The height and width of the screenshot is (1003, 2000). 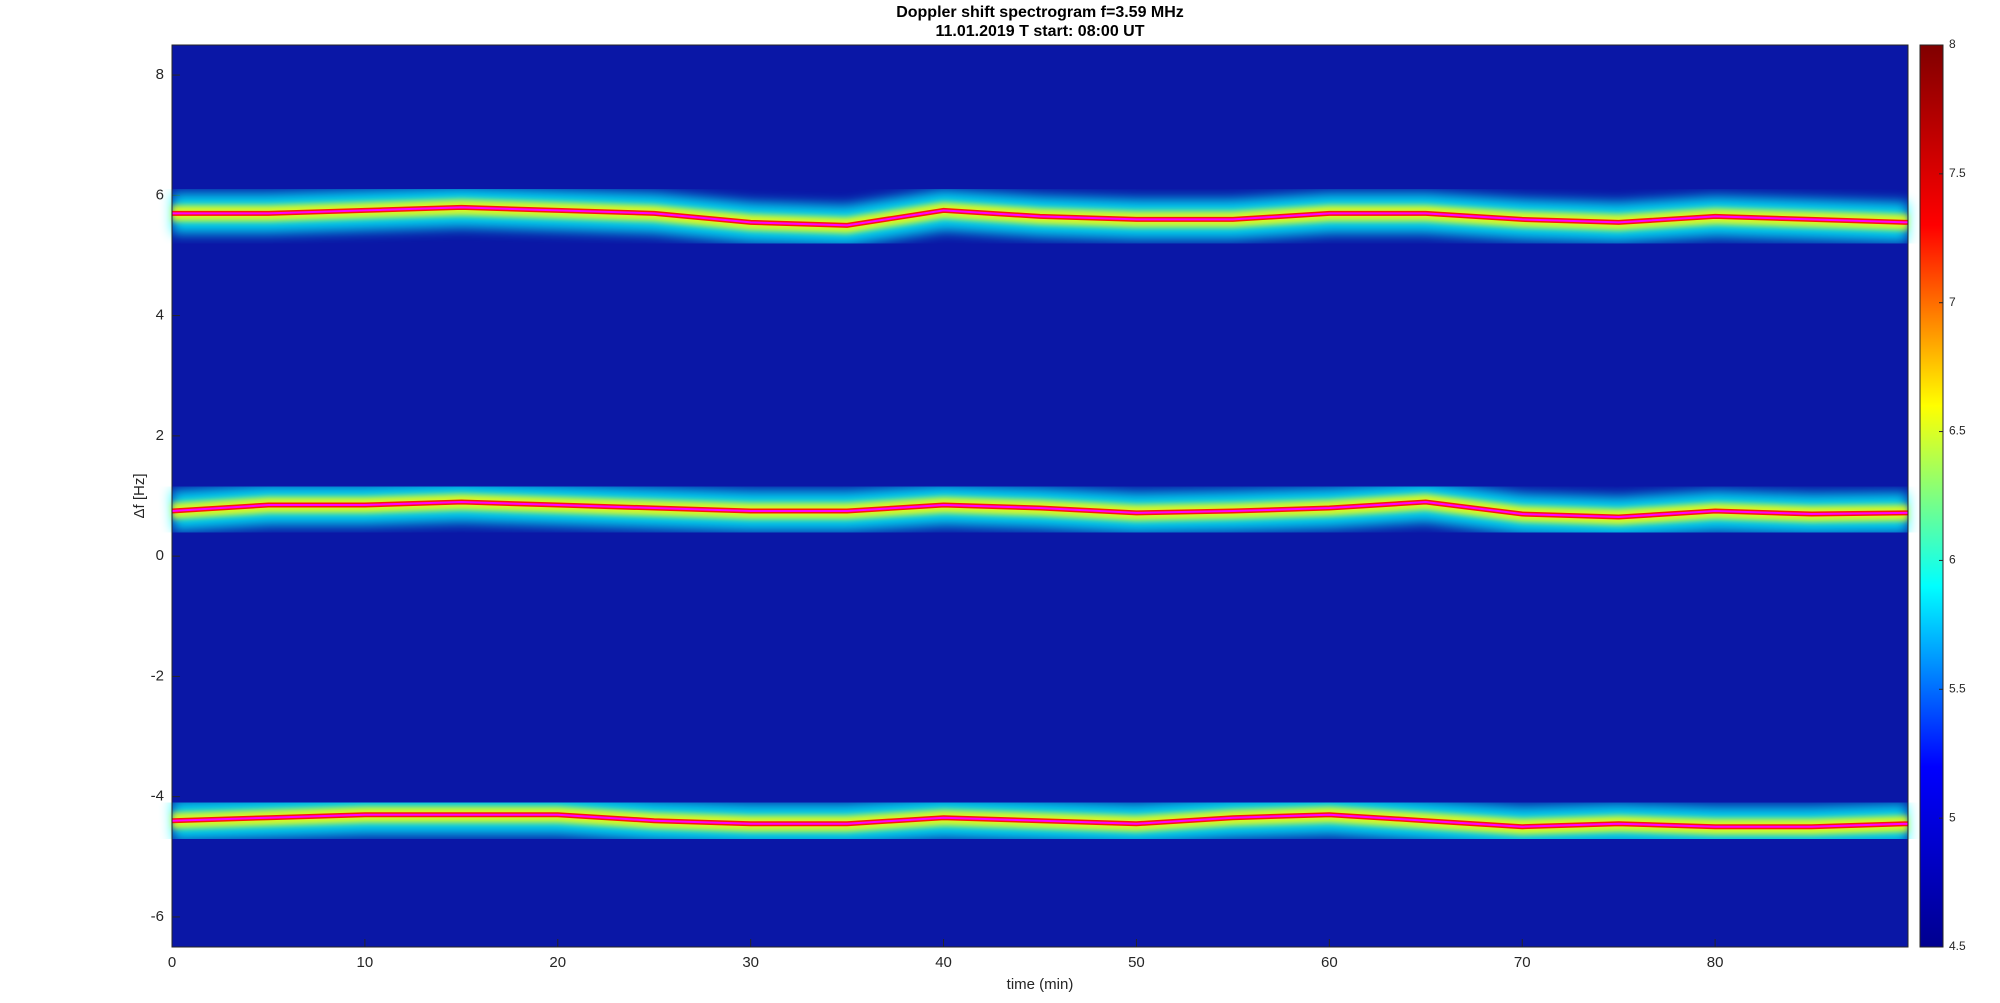 I want to click on x-tick-label: 0, so click(x=172, y=962).